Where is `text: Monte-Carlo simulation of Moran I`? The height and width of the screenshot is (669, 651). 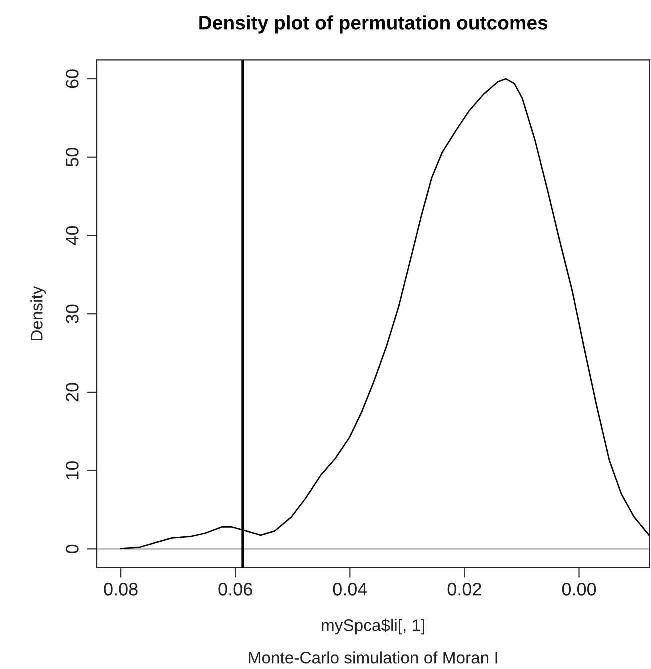 text: Monte-Carlo simulation of Moran I is located at coordinates (373, 658).